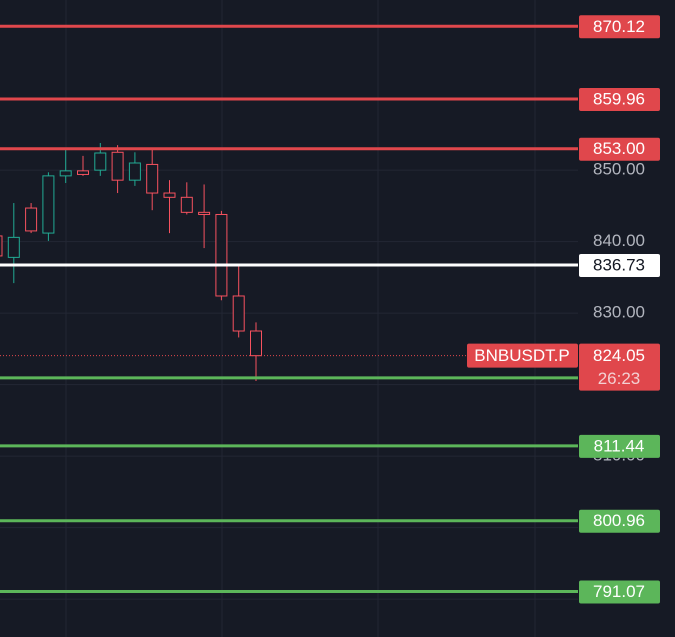  I want to click on countdown-label: 26:23, so click(619, 378).